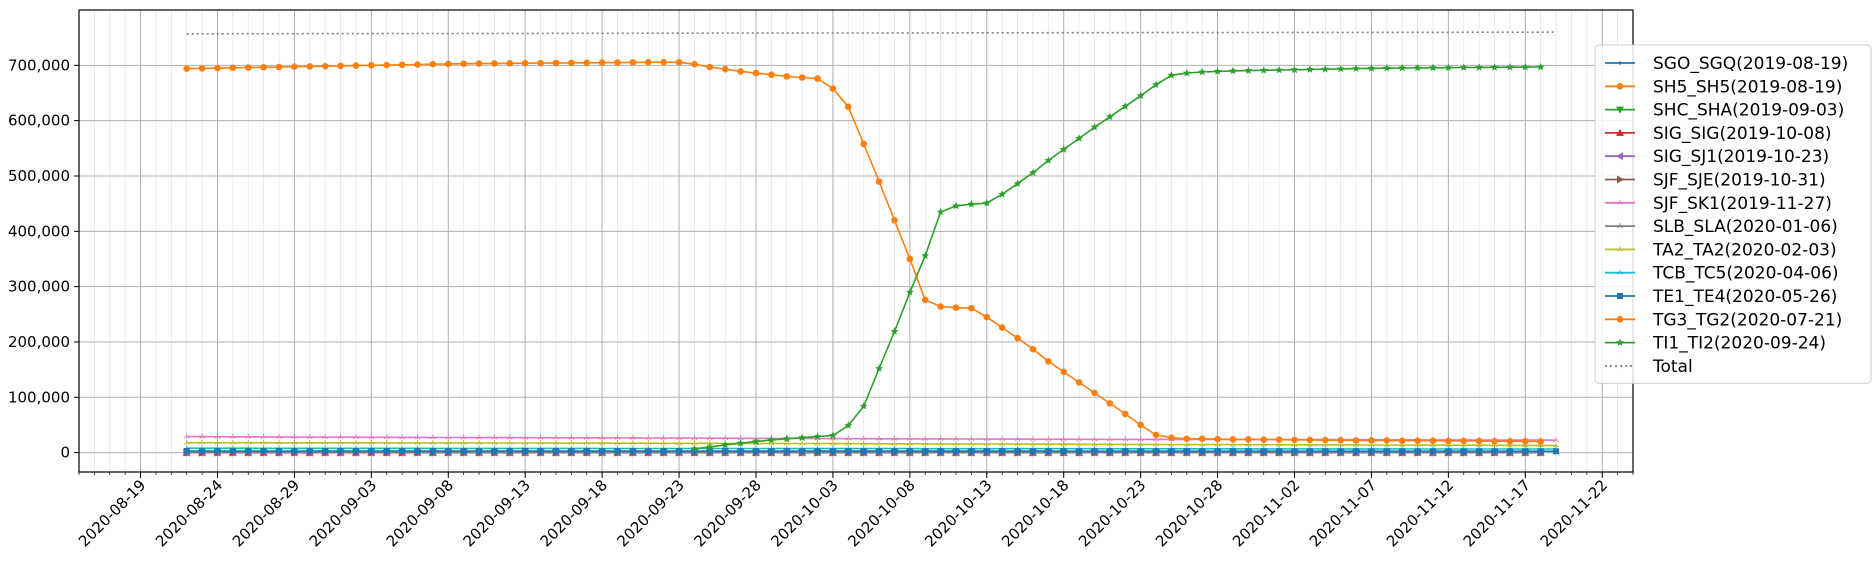 This screenshot has width=1875, height=574. What do you see at coordinates (1343, 513) in the screenshot?
I see `x-tick-label: 2020-11-07` at bounding box center [1343, 513].